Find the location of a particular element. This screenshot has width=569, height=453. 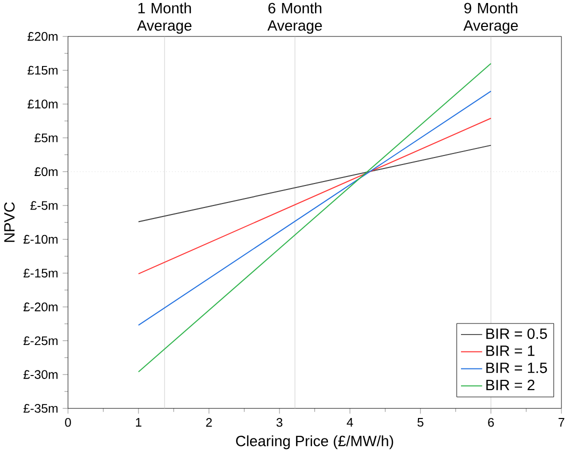

y-tick-label: £20m is located at coordinates (43, 36).